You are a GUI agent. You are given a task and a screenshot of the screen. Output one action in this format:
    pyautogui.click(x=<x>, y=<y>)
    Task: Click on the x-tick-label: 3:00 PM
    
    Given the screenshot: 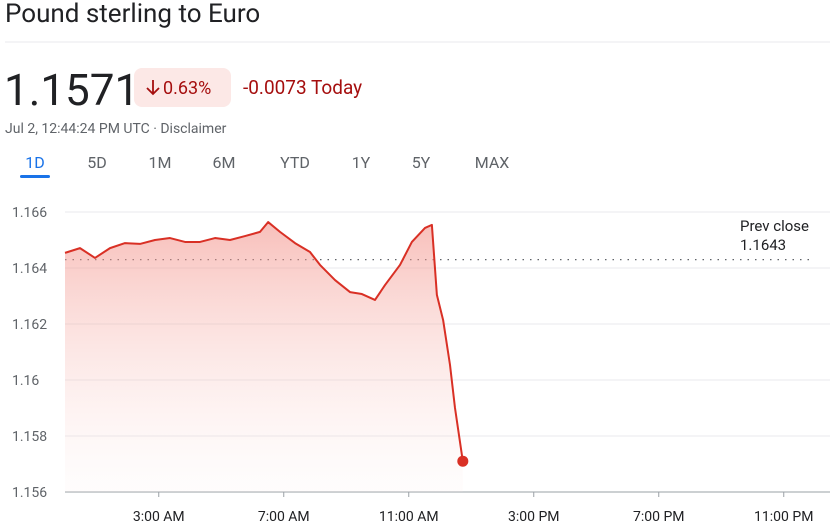 What is the action you would take?
    pyautogui.click(x=534, y=517)
    